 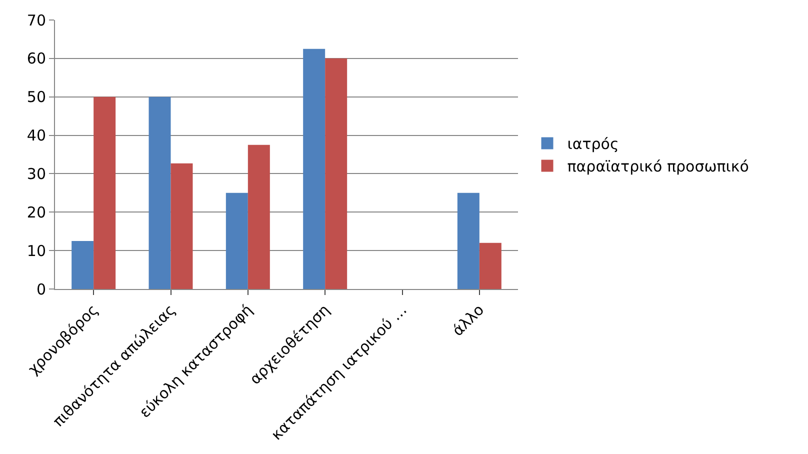 I want to click on y-tick-label: 50, so click(x=36, y=97).